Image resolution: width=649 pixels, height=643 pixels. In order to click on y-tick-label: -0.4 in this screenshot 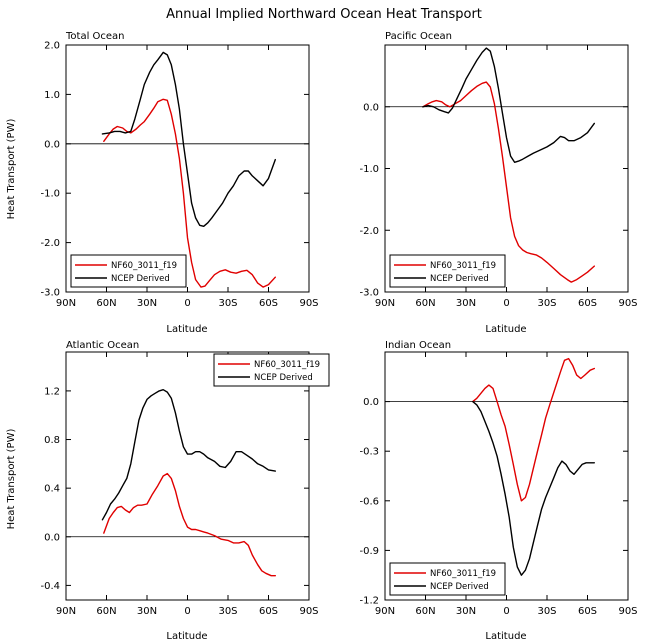, I will do `click(50, 586)`.